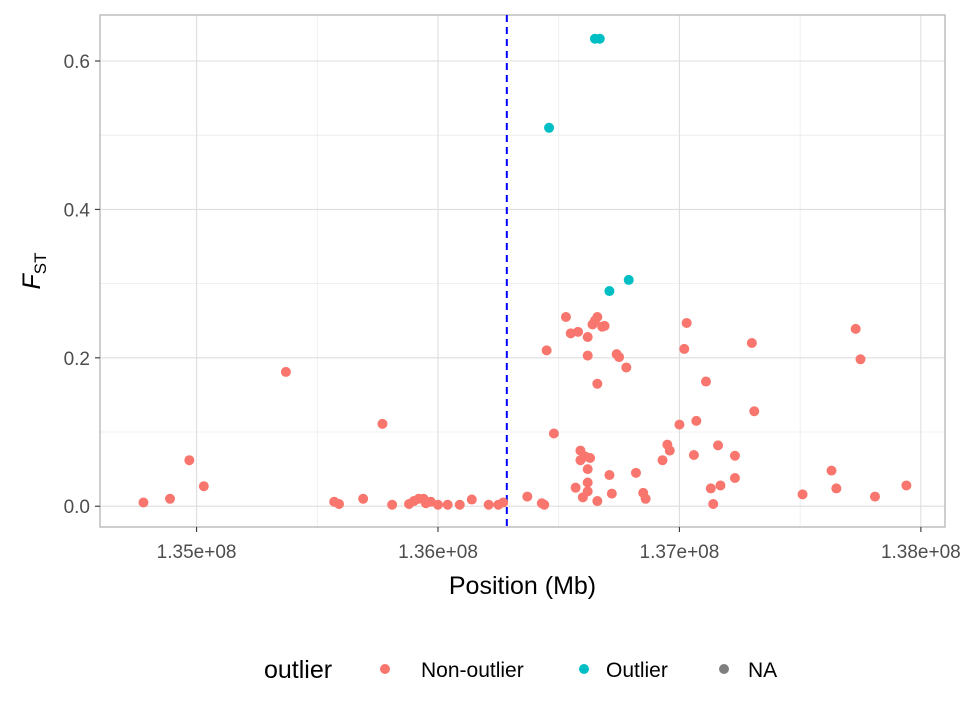 The height and width of the screenshot is (720, 960). Describe the element at coordinates (385, 669) in the screenshot. I see `legend-key-non-outlier` at that location.